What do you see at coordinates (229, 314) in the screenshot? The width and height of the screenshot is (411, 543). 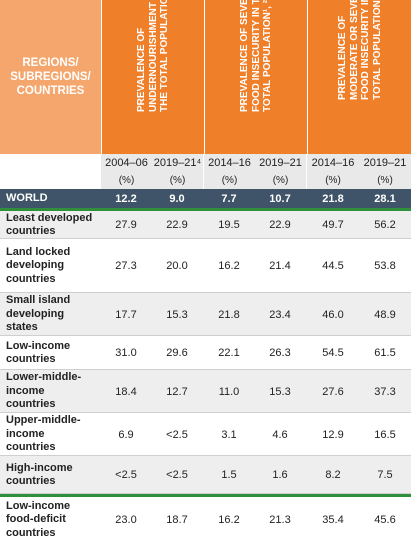 I see `row-value: 21.8` at bounding box center [229, 314].